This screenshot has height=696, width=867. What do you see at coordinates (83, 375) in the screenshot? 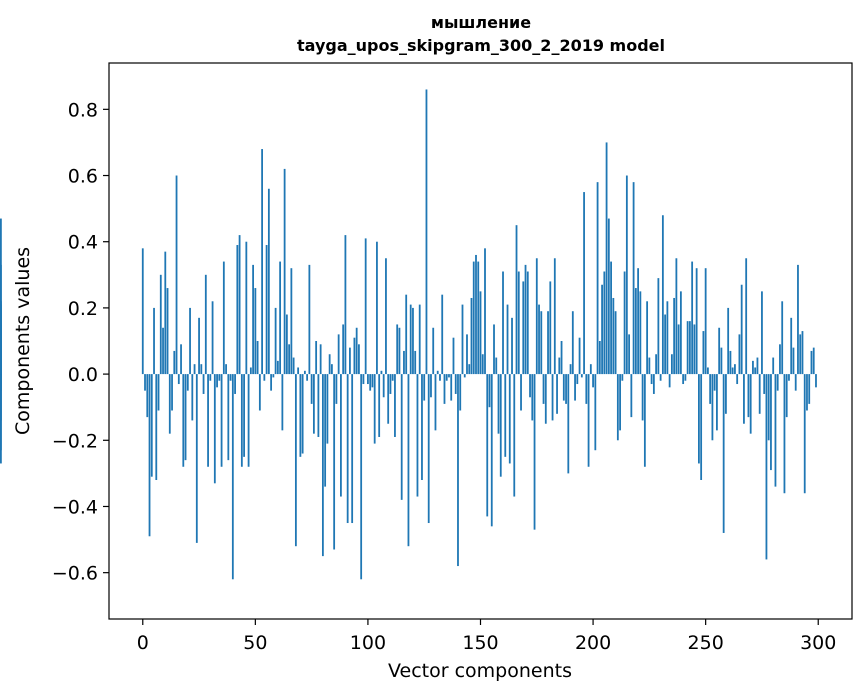
I see `y-tick-label: 0.0` at bounding box center [83, 375].